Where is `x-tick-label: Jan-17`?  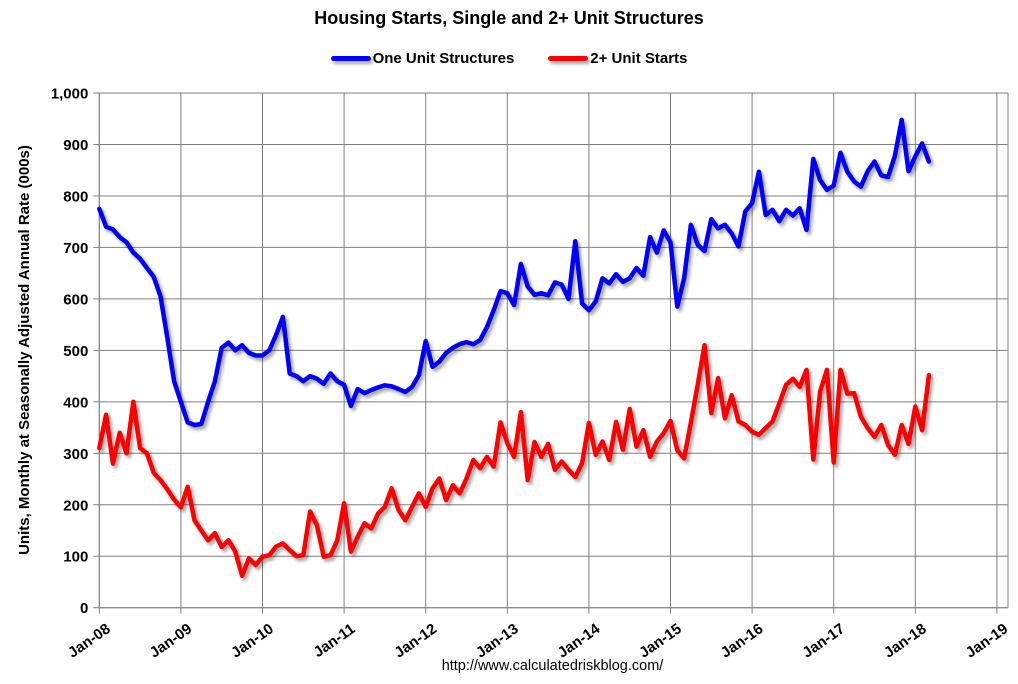 x-tick-label: Jan-17 is located at coordinates (823, 640).